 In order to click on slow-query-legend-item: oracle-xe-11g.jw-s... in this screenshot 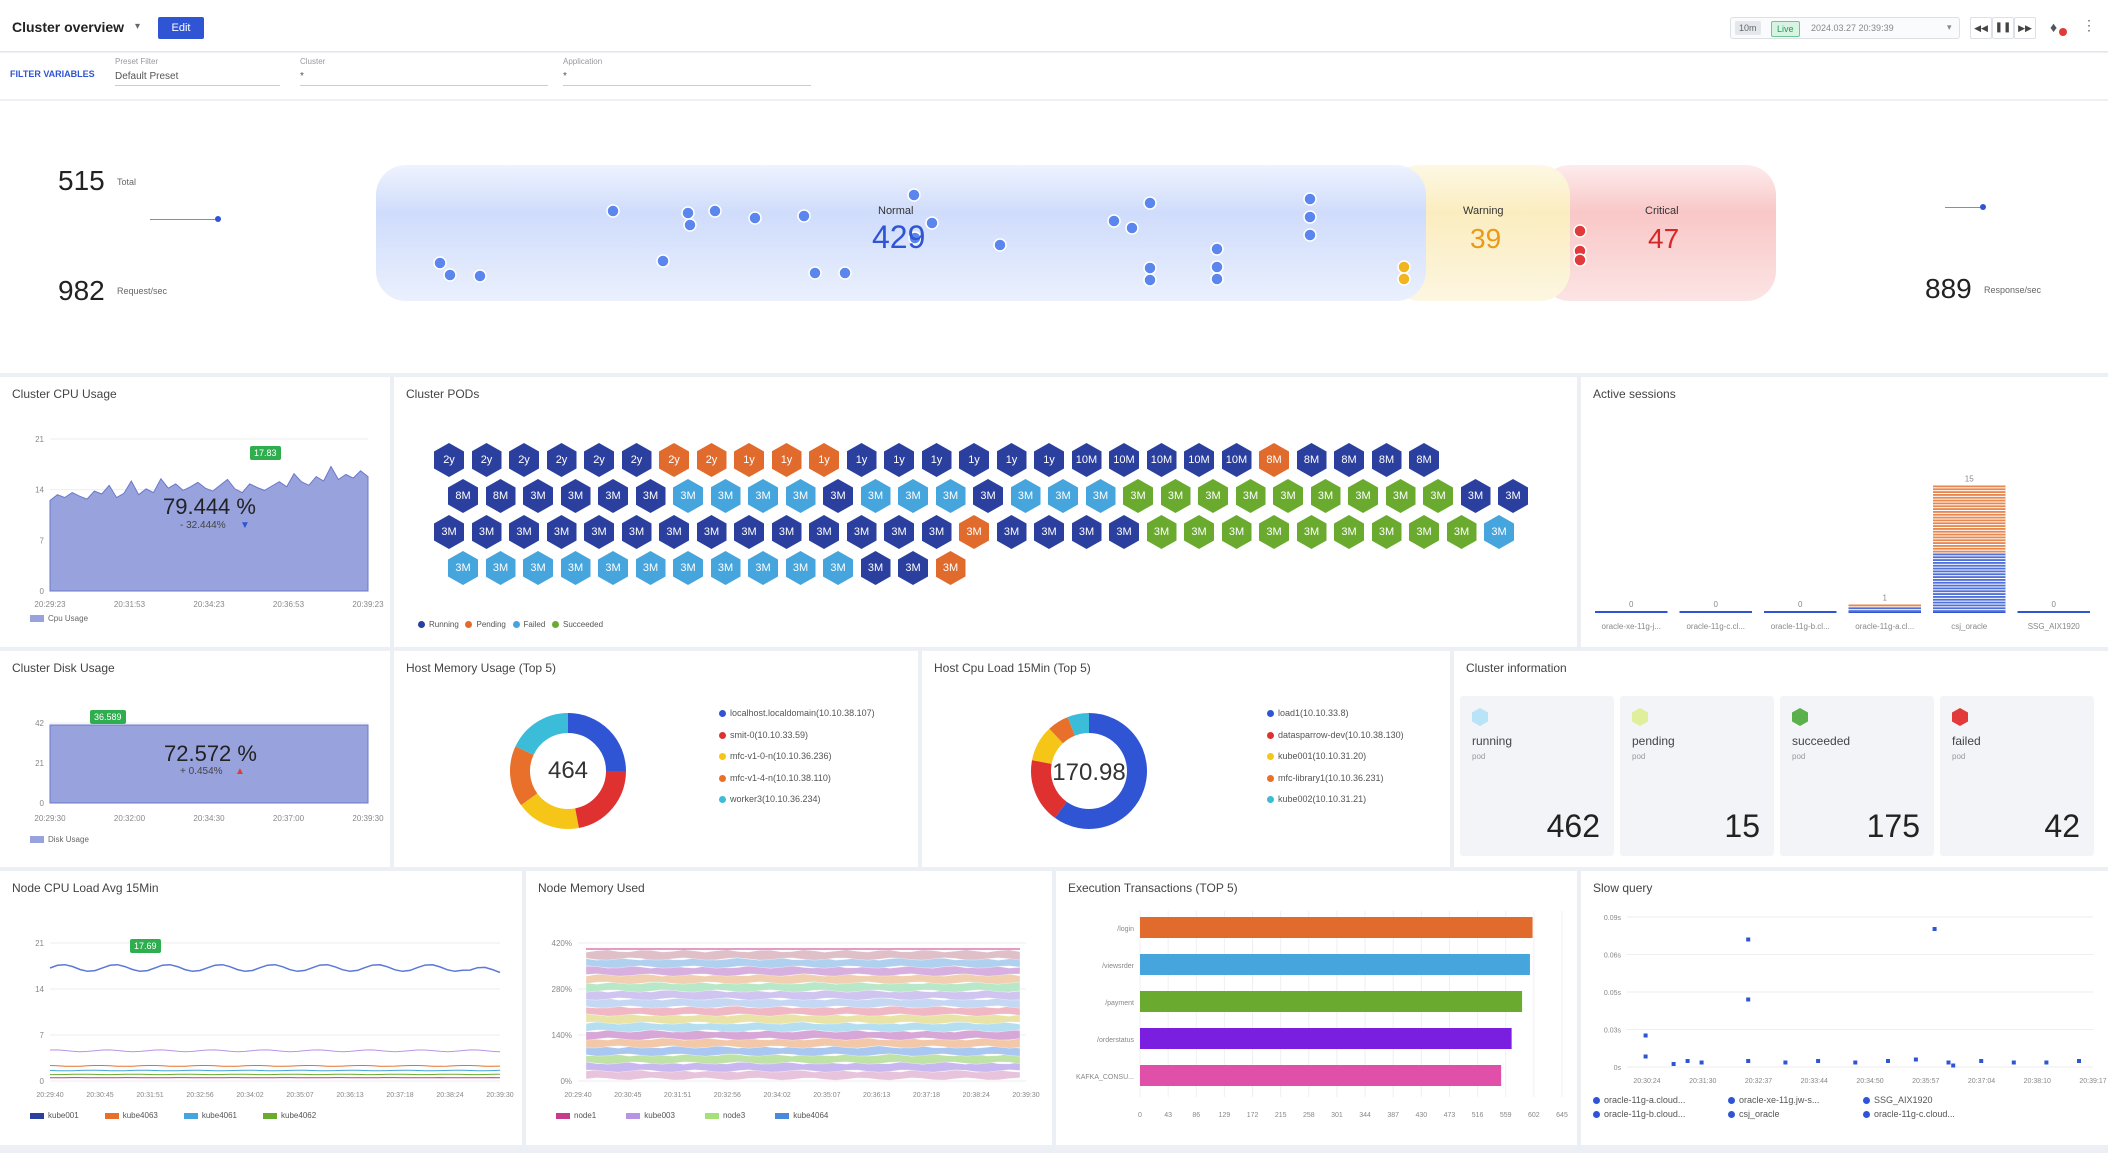, I will do `click(1795, 1100)`.